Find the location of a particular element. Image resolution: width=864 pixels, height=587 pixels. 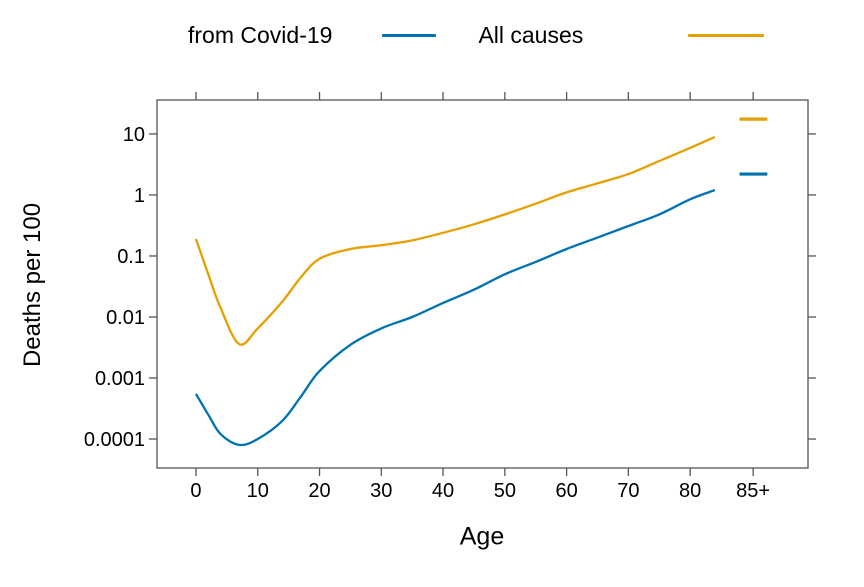

legend-item-all-causes: All causes is located at coordinates (621, 35).